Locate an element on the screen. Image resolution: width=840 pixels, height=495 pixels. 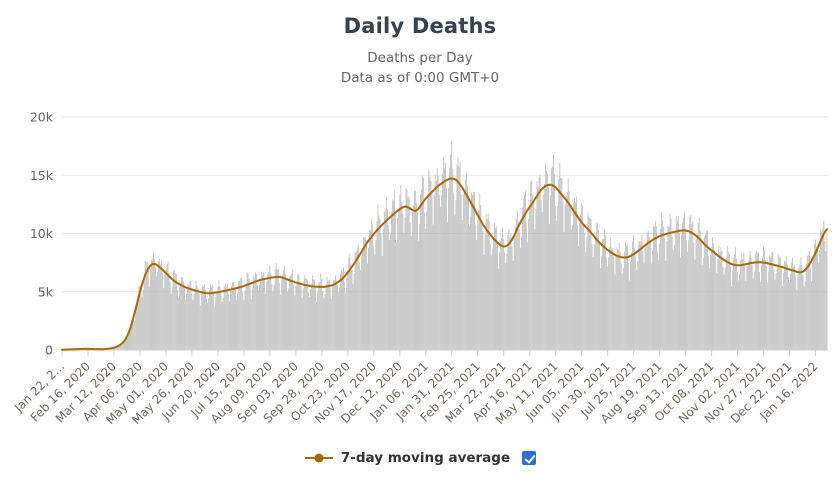
moving-average-marker-icon is located at coordinates (318, 458).